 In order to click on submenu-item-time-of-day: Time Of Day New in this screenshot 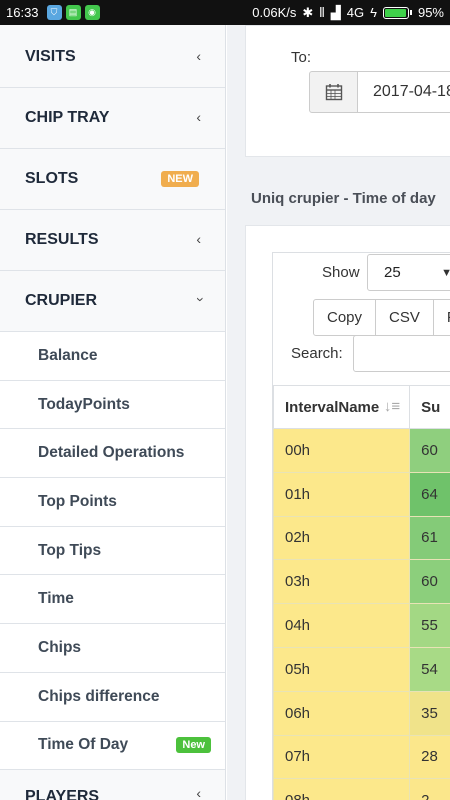, I will do `click(112, 746)`.